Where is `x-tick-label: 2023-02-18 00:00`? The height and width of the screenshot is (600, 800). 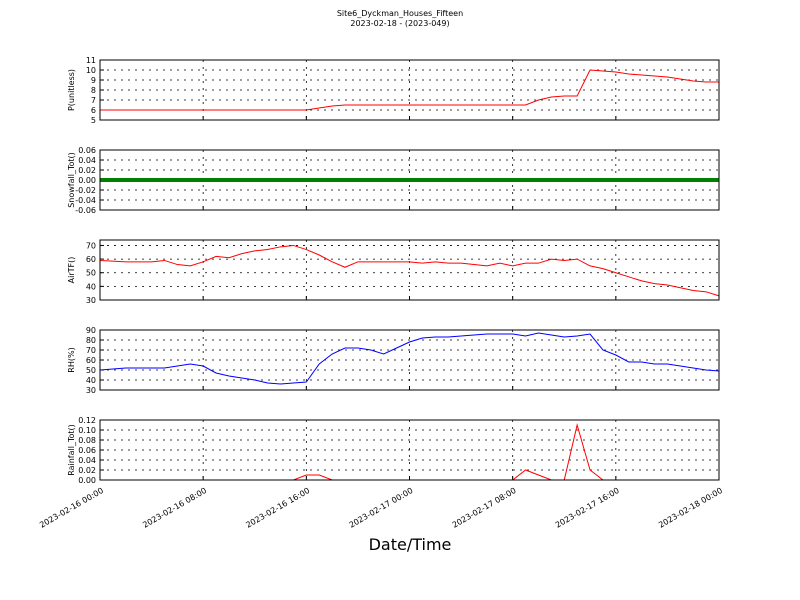
x-tick-label: 2023-02-18 00:00 is located at coordinates (690, 508).